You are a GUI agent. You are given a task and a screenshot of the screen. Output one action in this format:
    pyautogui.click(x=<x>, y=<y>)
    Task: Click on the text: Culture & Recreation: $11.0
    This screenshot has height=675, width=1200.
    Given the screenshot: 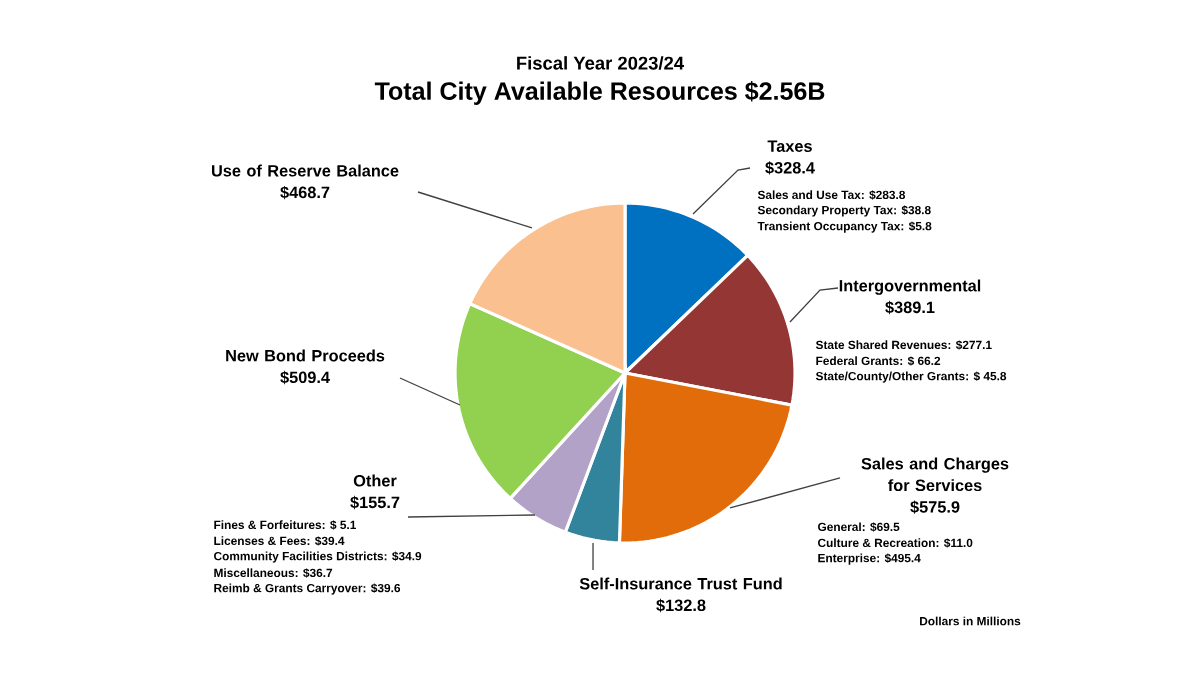 What is the action you would take?
    pyautogui.click(x=895, y=543)
    